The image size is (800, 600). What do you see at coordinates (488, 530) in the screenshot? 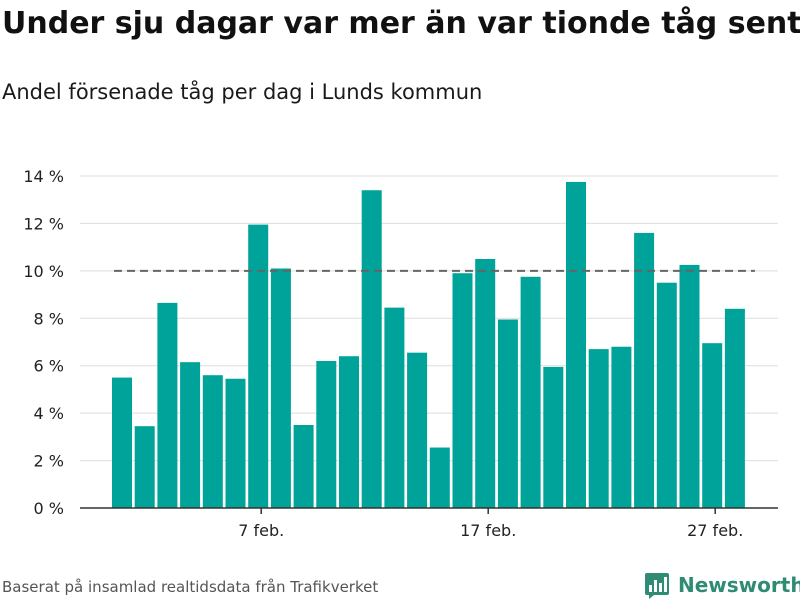
I see `x-tick-label: 17 feb.` at bounding box center [488, 530].